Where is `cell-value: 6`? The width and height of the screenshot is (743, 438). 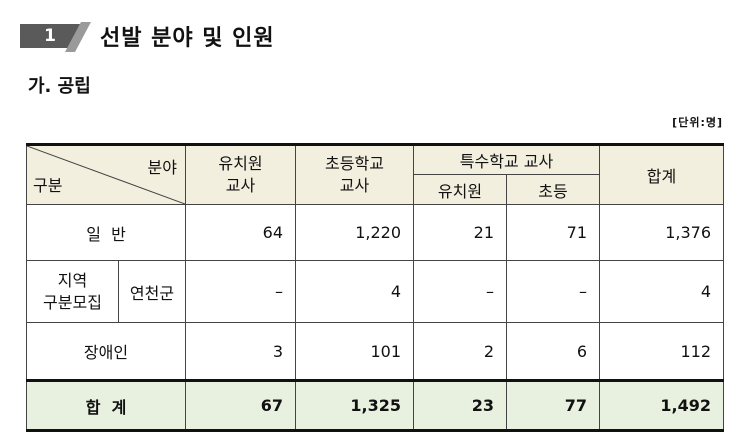
cell-value: 6 is located at coordinates (553, 351).